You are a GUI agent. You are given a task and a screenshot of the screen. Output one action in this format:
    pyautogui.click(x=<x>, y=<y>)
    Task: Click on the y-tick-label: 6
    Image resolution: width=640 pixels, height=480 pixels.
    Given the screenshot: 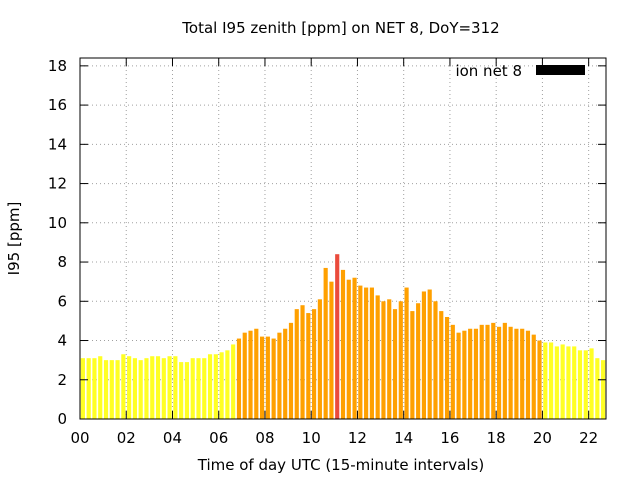 What is the action you would take?
    pyautogui.click(x=62, y=301)
    